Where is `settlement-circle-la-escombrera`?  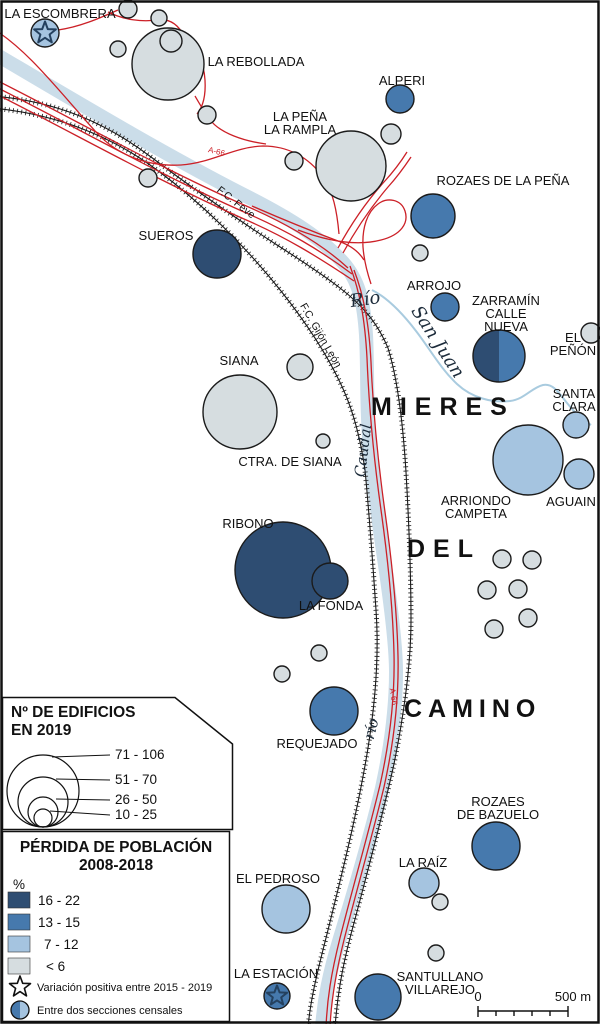 settlement-circle-la-escombrera is located at coordinates (45, 33).